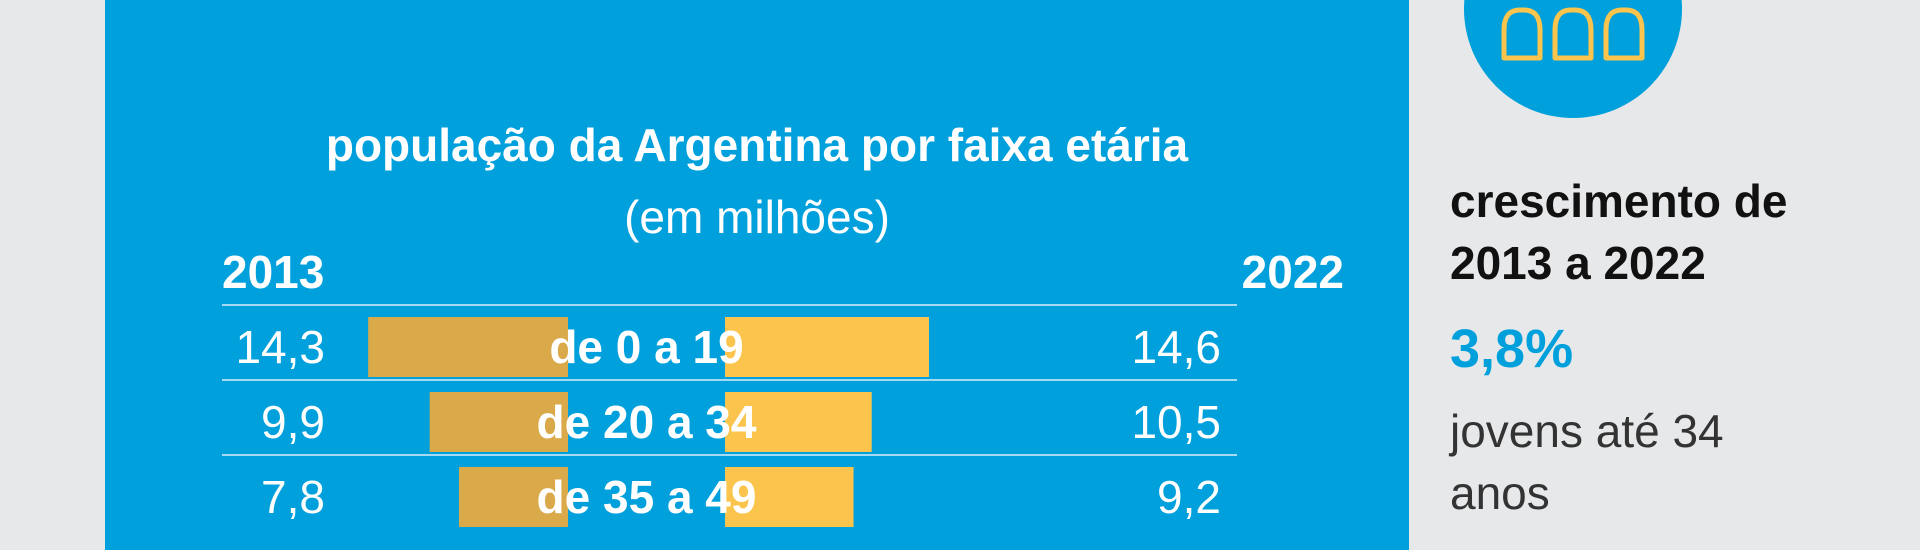 The image size is (1920, 550). What do you see at coordinates (1578, 263) in the screenshot?
I see `growth-heading-line2: 2013 a 2022` at bounding box center [1578, 263].